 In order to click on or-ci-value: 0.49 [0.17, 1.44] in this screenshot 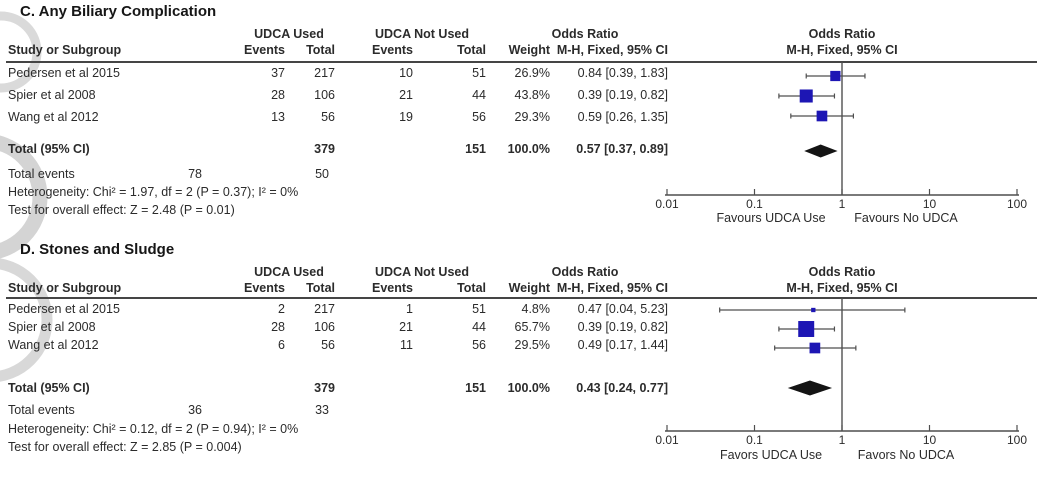, I will do `click(622, 345)`.